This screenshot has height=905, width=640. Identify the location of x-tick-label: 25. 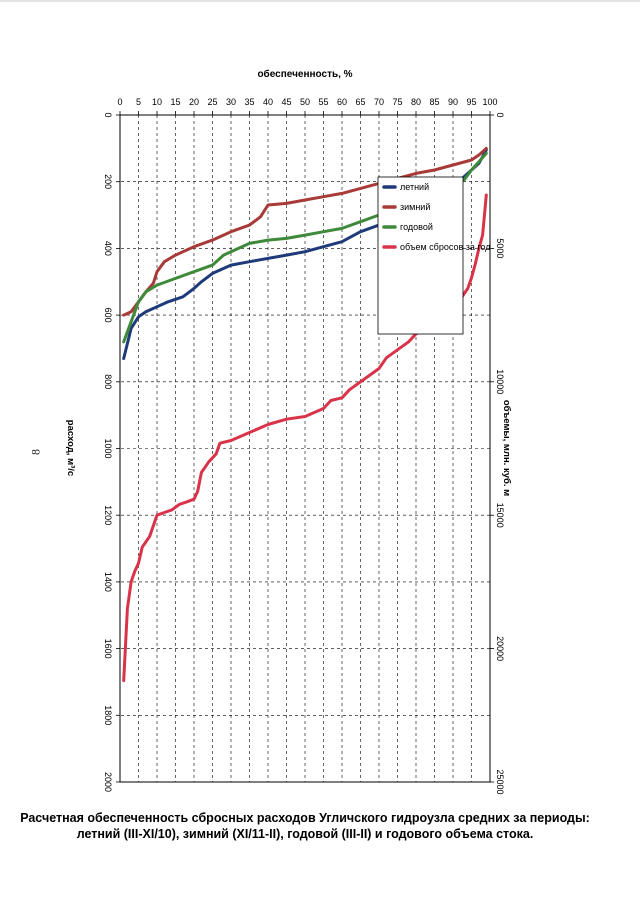
(212, 102).